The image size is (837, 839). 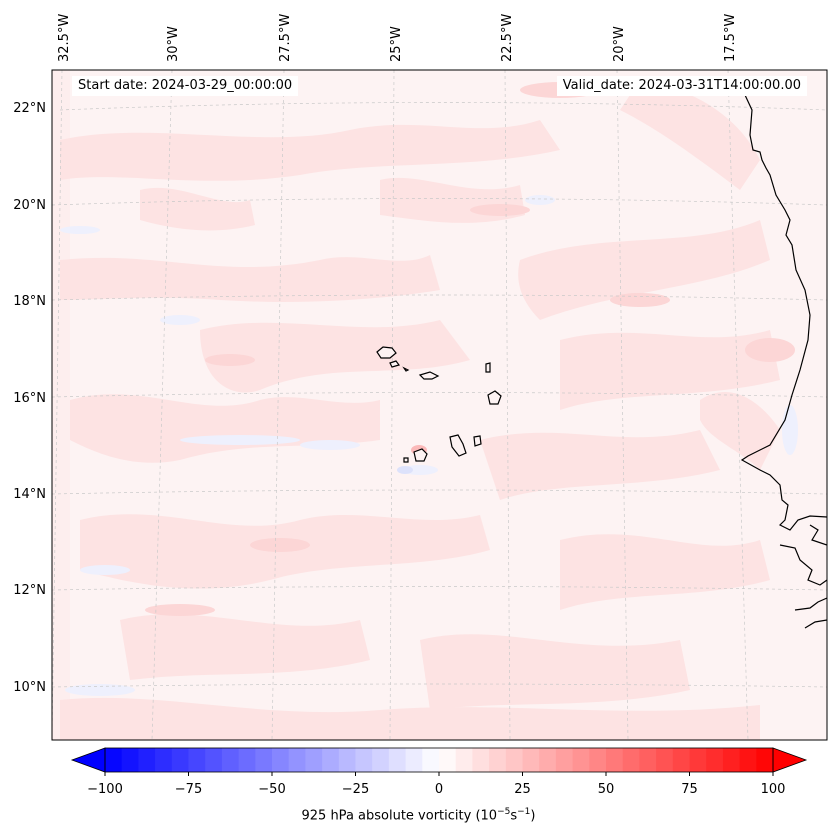 I want to click on island-sao-nicolau, so click(x=429, y=375).